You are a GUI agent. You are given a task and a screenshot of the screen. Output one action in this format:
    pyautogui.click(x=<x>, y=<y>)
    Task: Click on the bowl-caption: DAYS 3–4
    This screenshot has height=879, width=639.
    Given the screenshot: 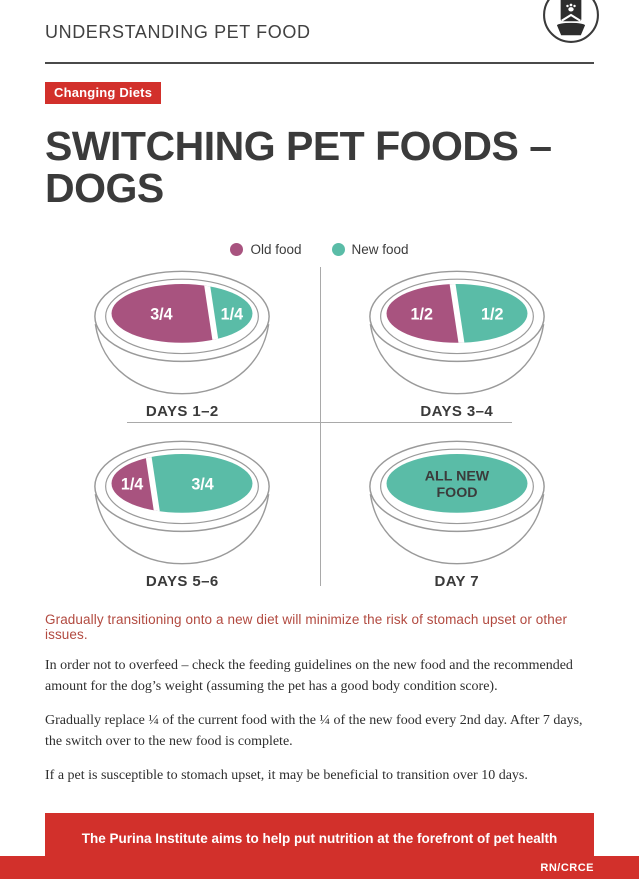 What is the action you would take?
    pyautogui.click(x=457, y=411)
    